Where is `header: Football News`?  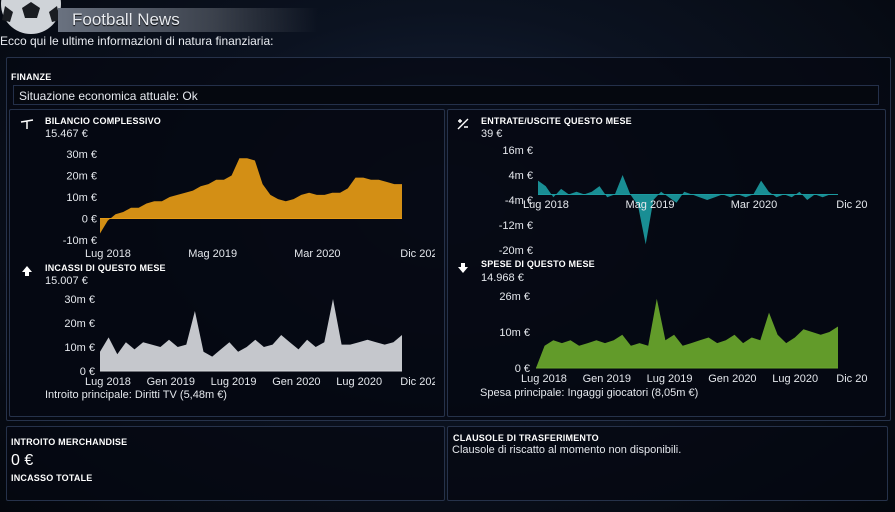 header: Football News is located at coordinates (447, 17).